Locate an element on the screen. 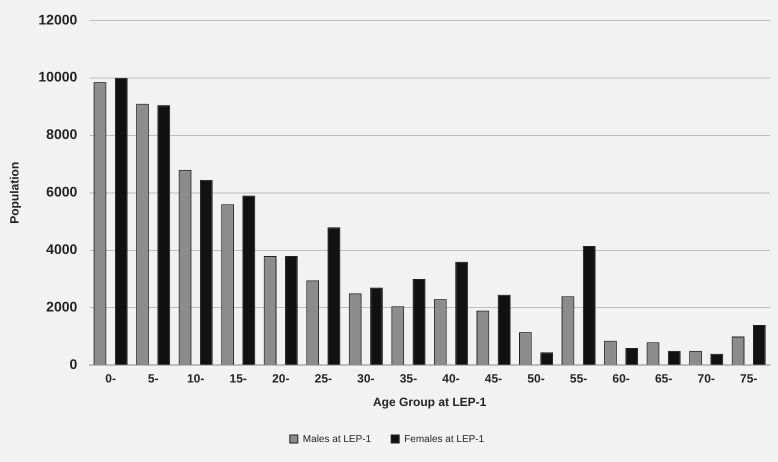  y-tick-label: 10000 is located at coordinates (58, 76).